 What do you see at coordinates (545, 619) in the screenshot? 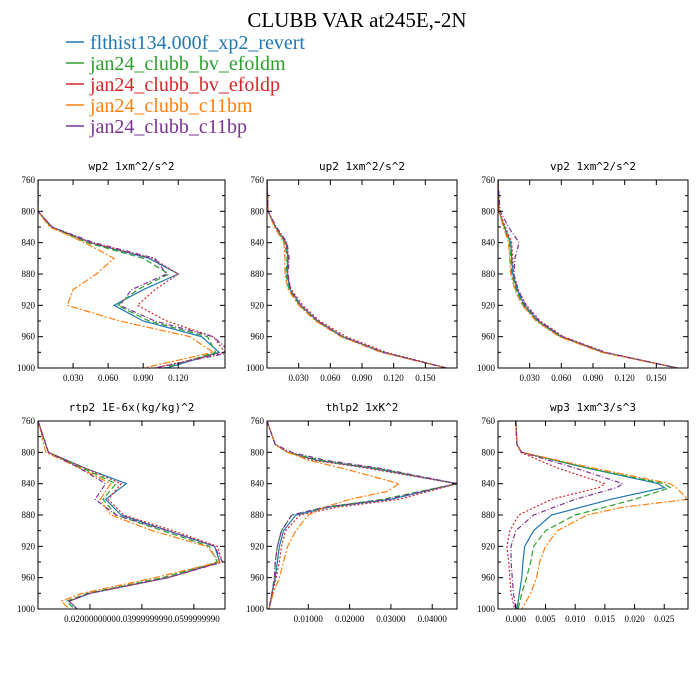
I see `x-tick-label: 0.005` at bounding box center [545, 619].